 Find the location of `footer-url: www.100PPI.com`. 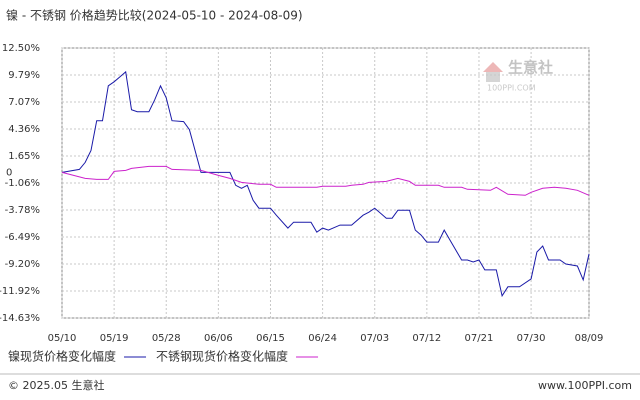

footer-url: www.100PPI.com is located at coordinates (585, 385).